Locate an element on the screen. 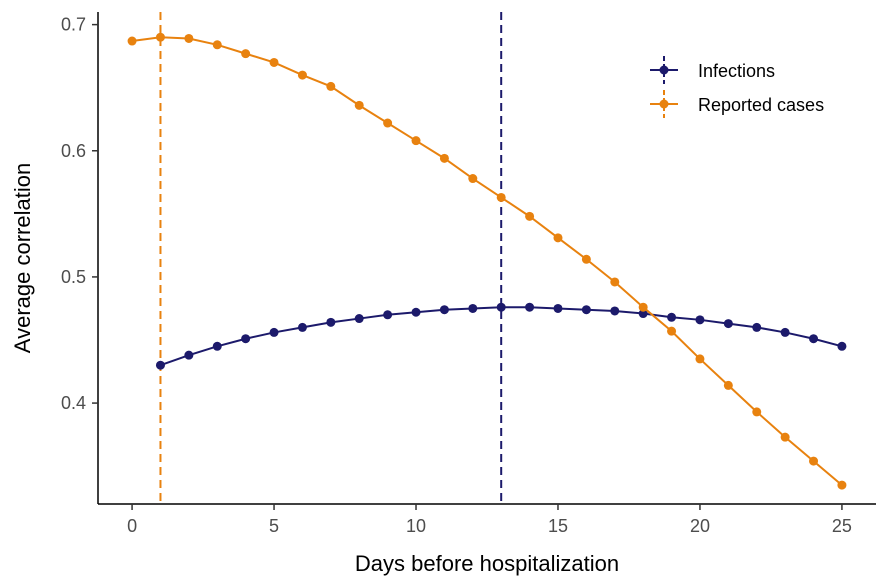  x-tick-label: 5 is located at coordinates (274, 526).